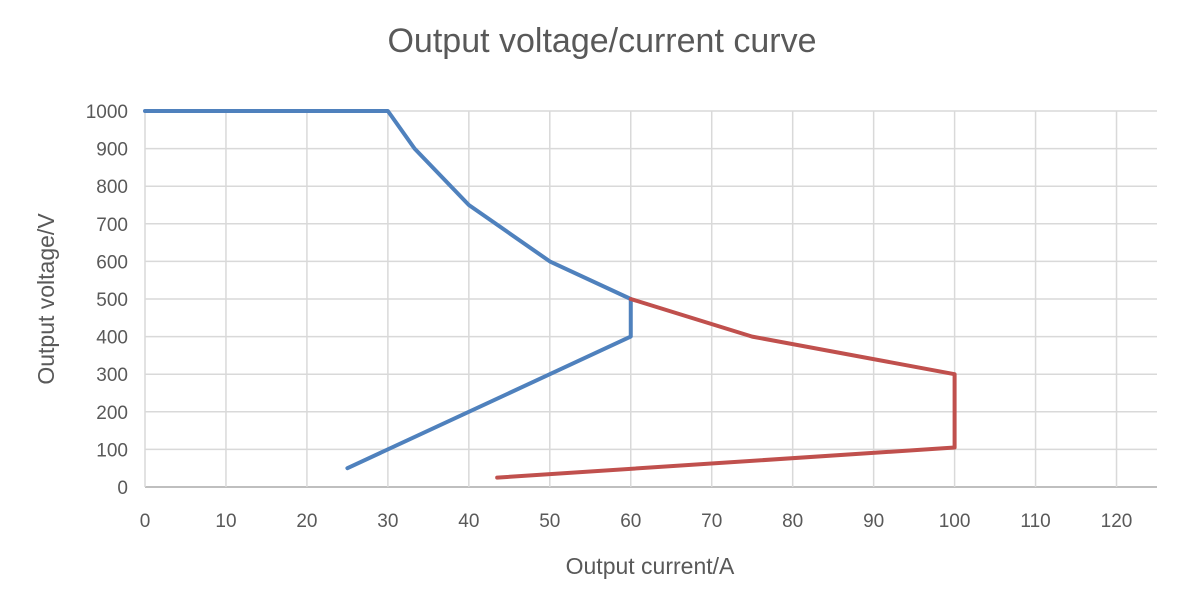 This screenshot has height=600, width=1200. Describe the element at coordinates (873, 521) in the screenshot. I see `x-tick-label: 90` at that location.